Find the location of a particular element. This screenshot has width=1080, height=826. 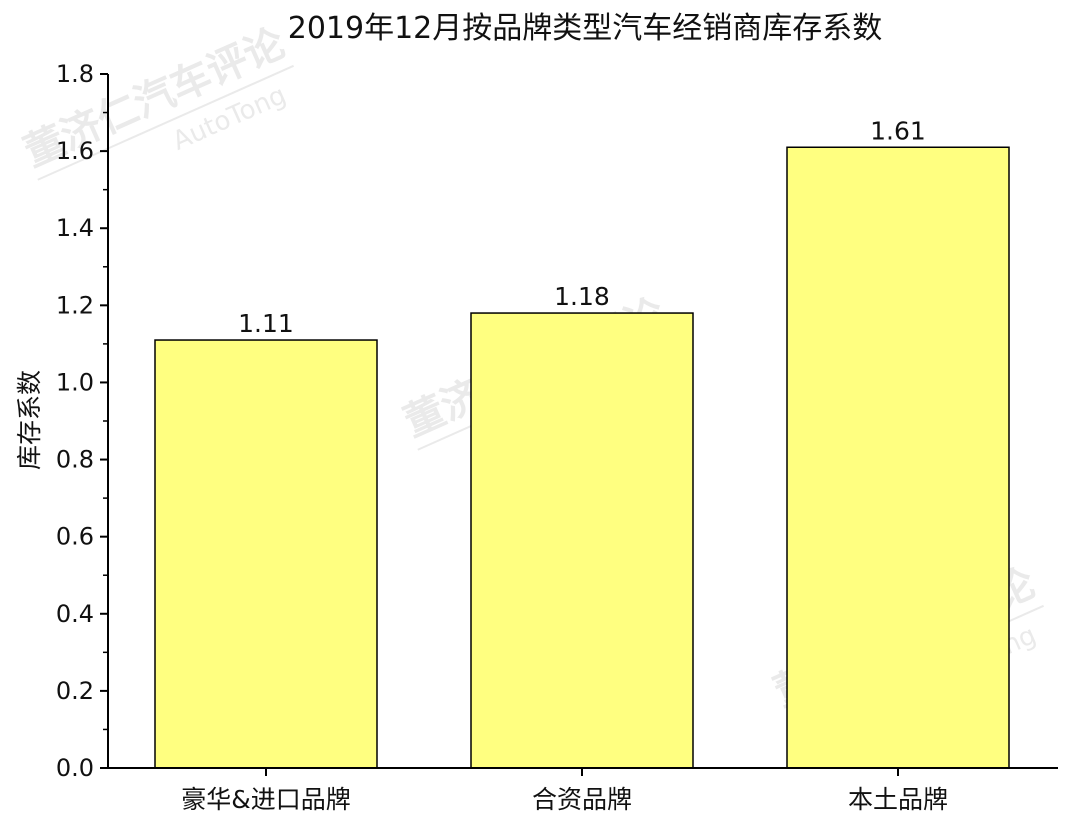

y-tick-label: 1.4 is located at coordinates (75, 228).